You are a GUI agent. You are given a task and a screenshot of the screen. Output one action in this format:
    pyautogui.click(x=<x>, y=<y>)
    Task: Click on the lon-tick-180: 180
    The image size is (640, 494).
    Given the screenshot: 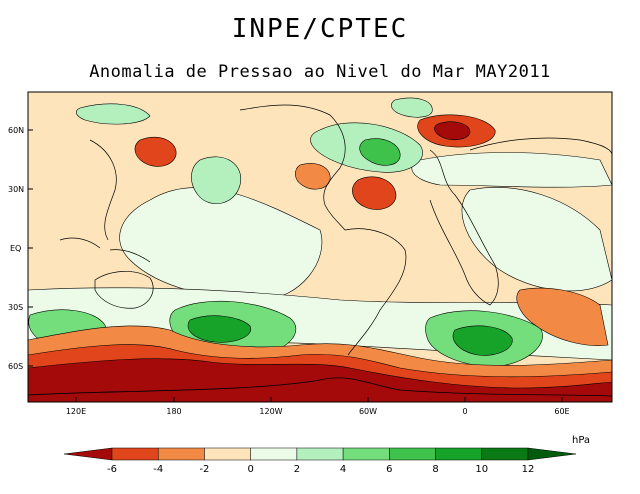 What is the action you would take?
    pyautogui.click(x=173, y=411)
    